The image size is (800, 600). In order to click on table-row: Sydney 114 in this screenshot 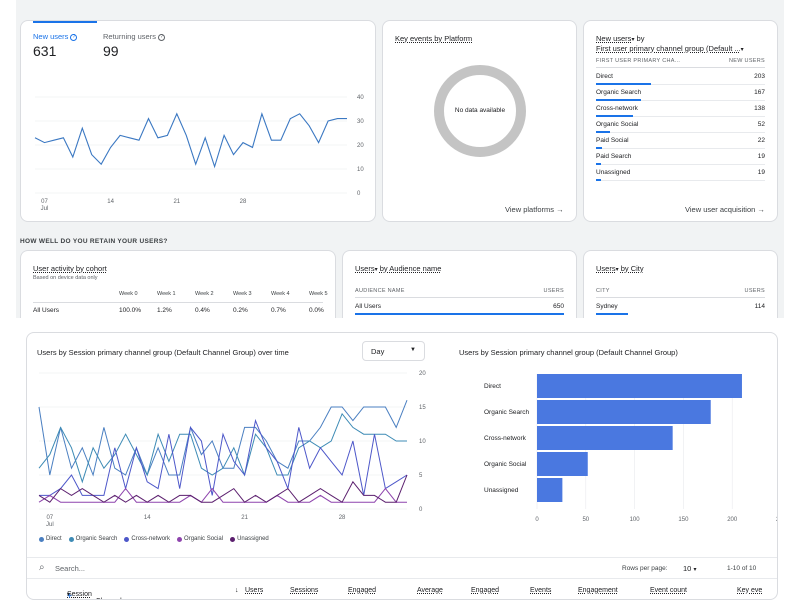, I will do `click(680, 307)`.